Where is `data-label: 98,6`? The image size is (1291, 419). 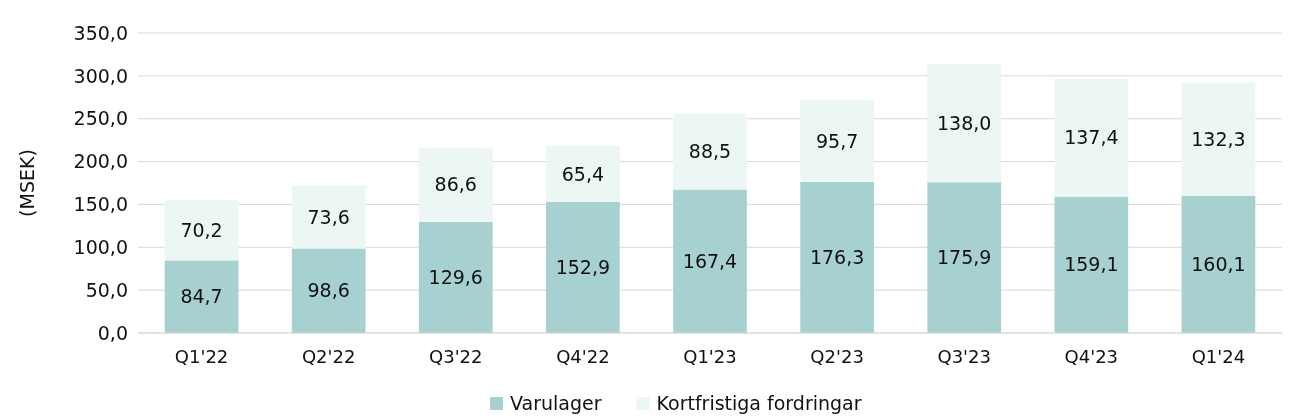
data-label: 98,6 is located at coordinates (328, 290).